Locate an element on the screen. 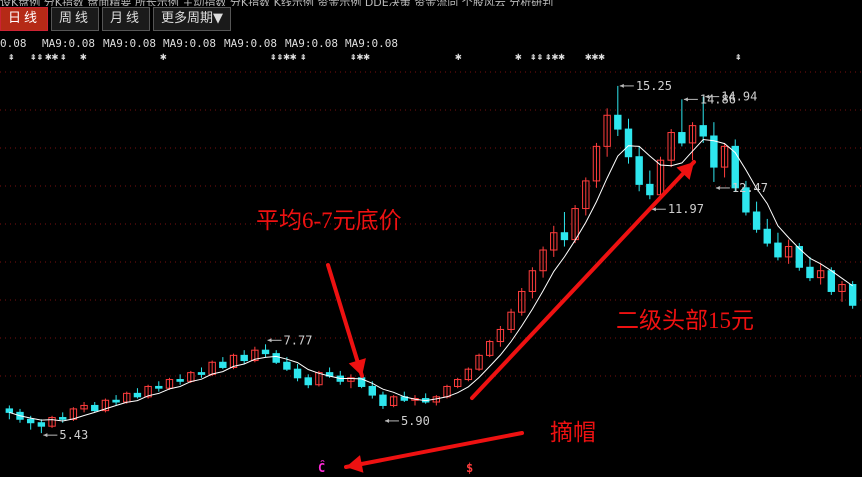 This screenshot has height=477, width=862. tab-3: 更多周期▼ is located at coordinates (192, 19).